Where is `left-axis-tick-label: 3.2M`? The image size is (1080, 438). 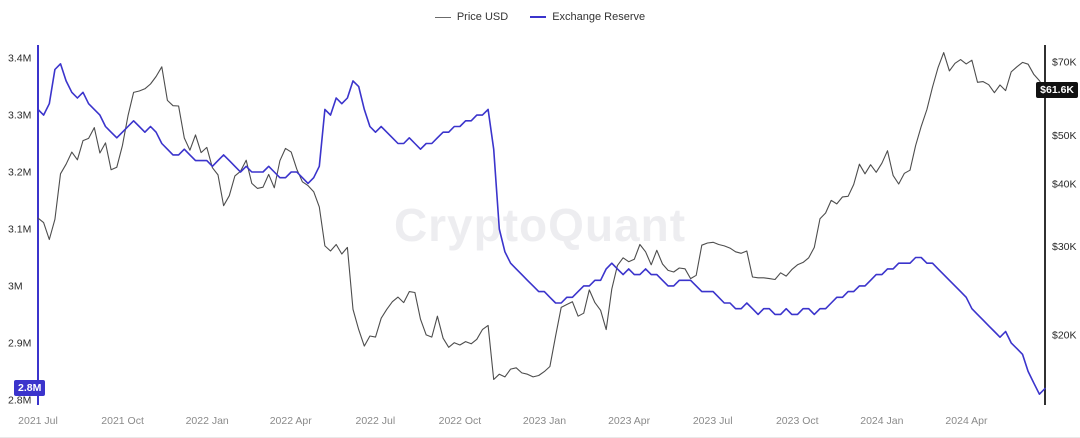 left-axis-tick-label: 3.2M is located at coordinates (19, 173).